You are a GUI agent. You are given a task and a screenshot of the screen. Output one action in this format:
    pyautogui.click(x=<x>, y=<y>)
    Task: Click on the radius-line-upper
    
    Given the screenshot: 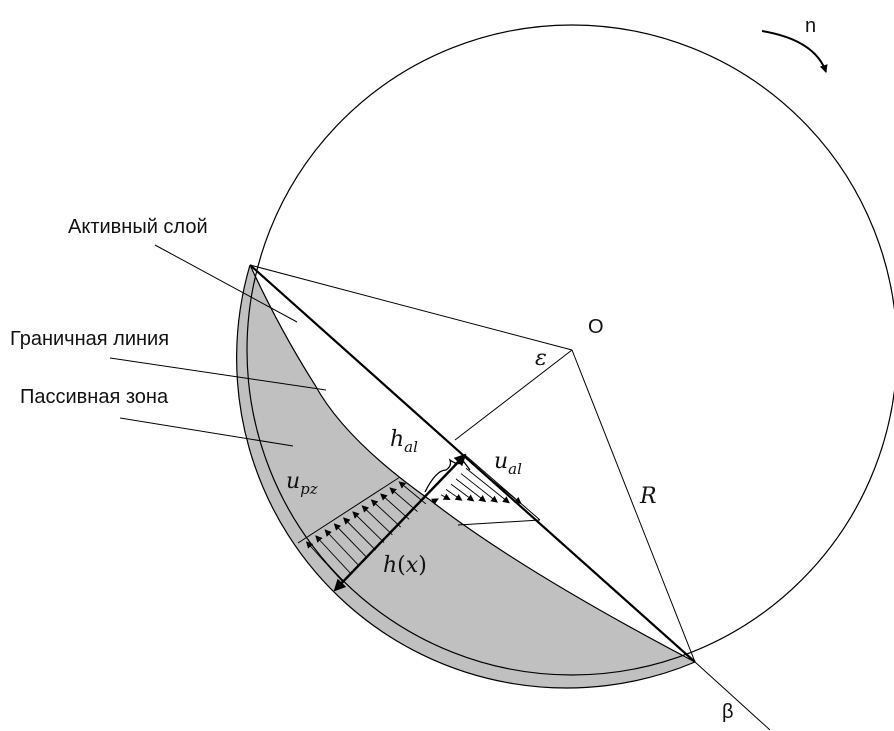 What is the action you would take?
    pyautogui.click(x=411, y=307)
    